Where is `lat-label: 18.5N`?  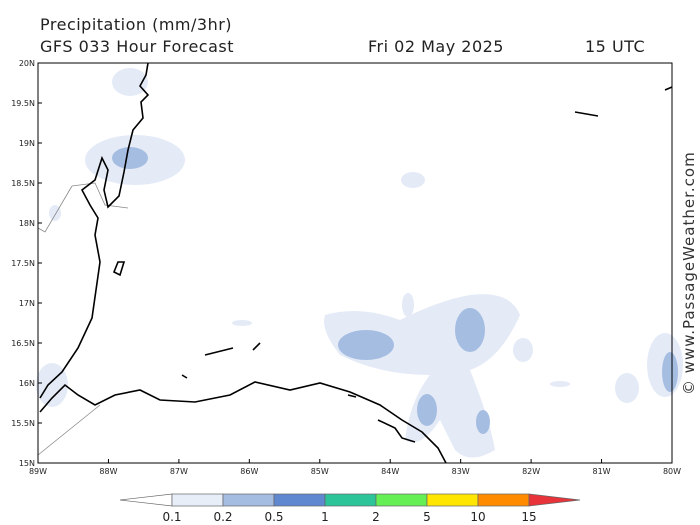 lat-label: 18.5N is located at coordinates (23, 183).